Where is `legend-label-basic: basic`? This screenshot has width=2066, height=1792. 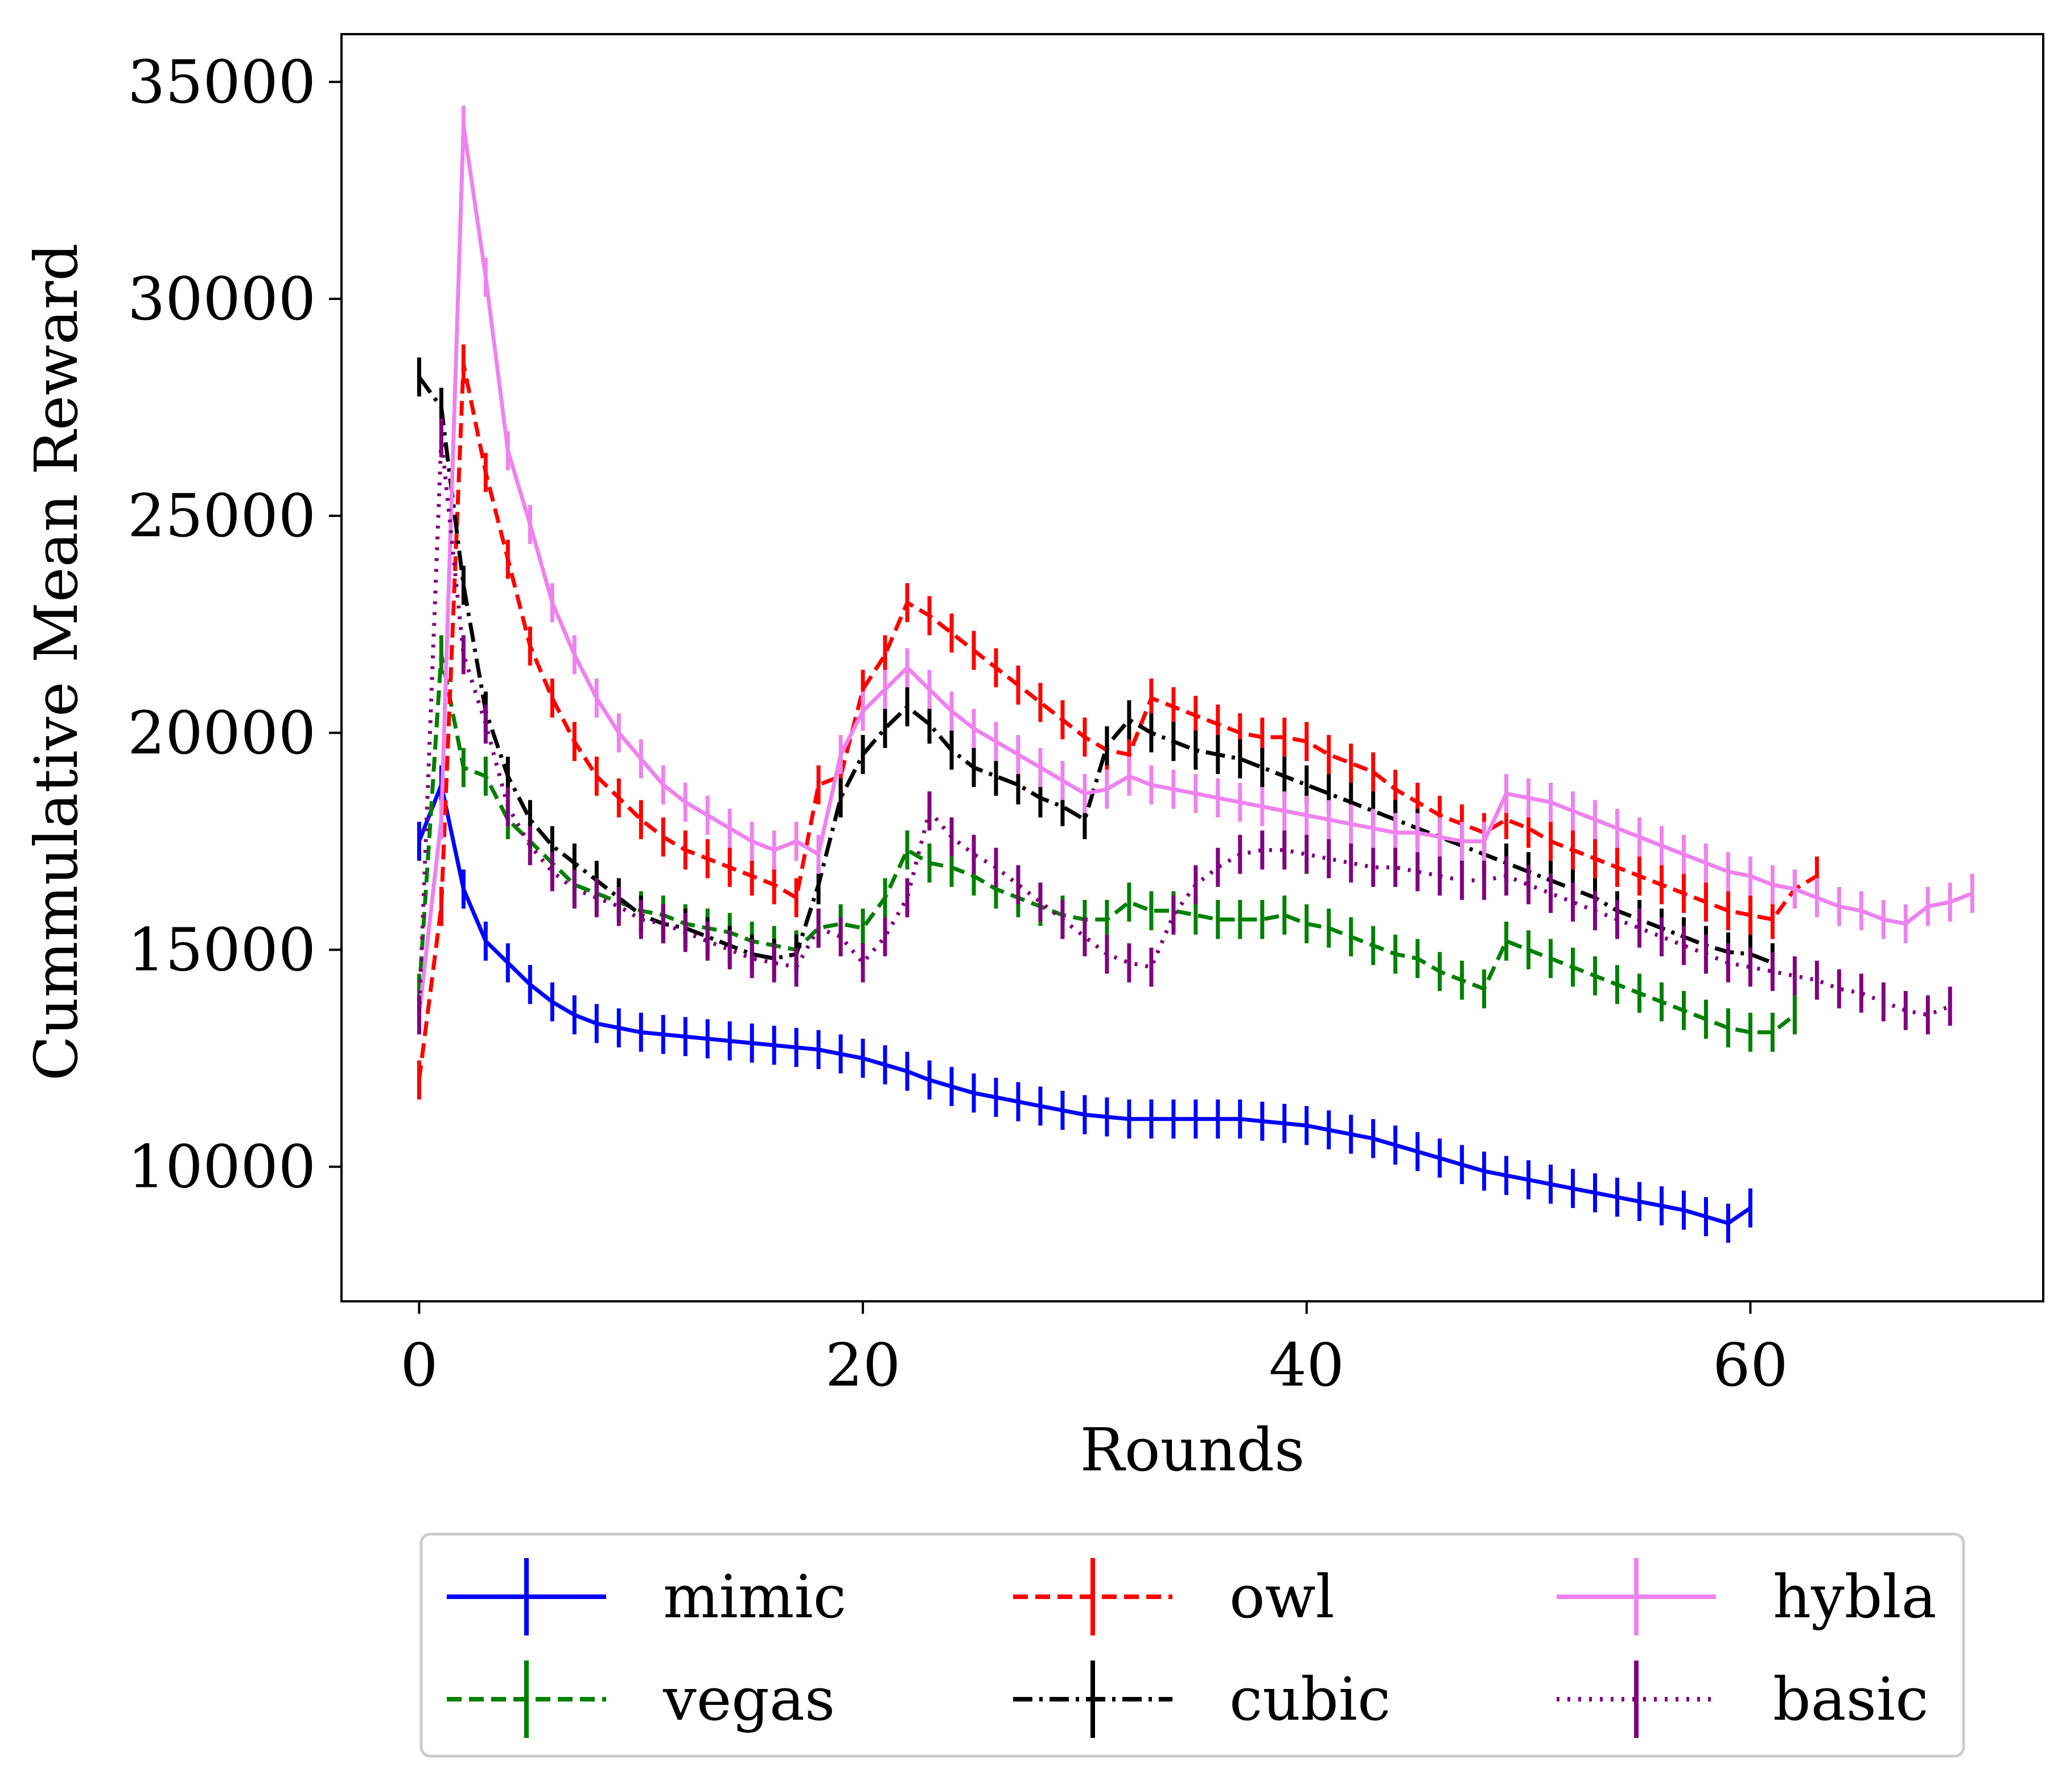 legend-label-basic: basic is located at coordinates (1850, 1699).